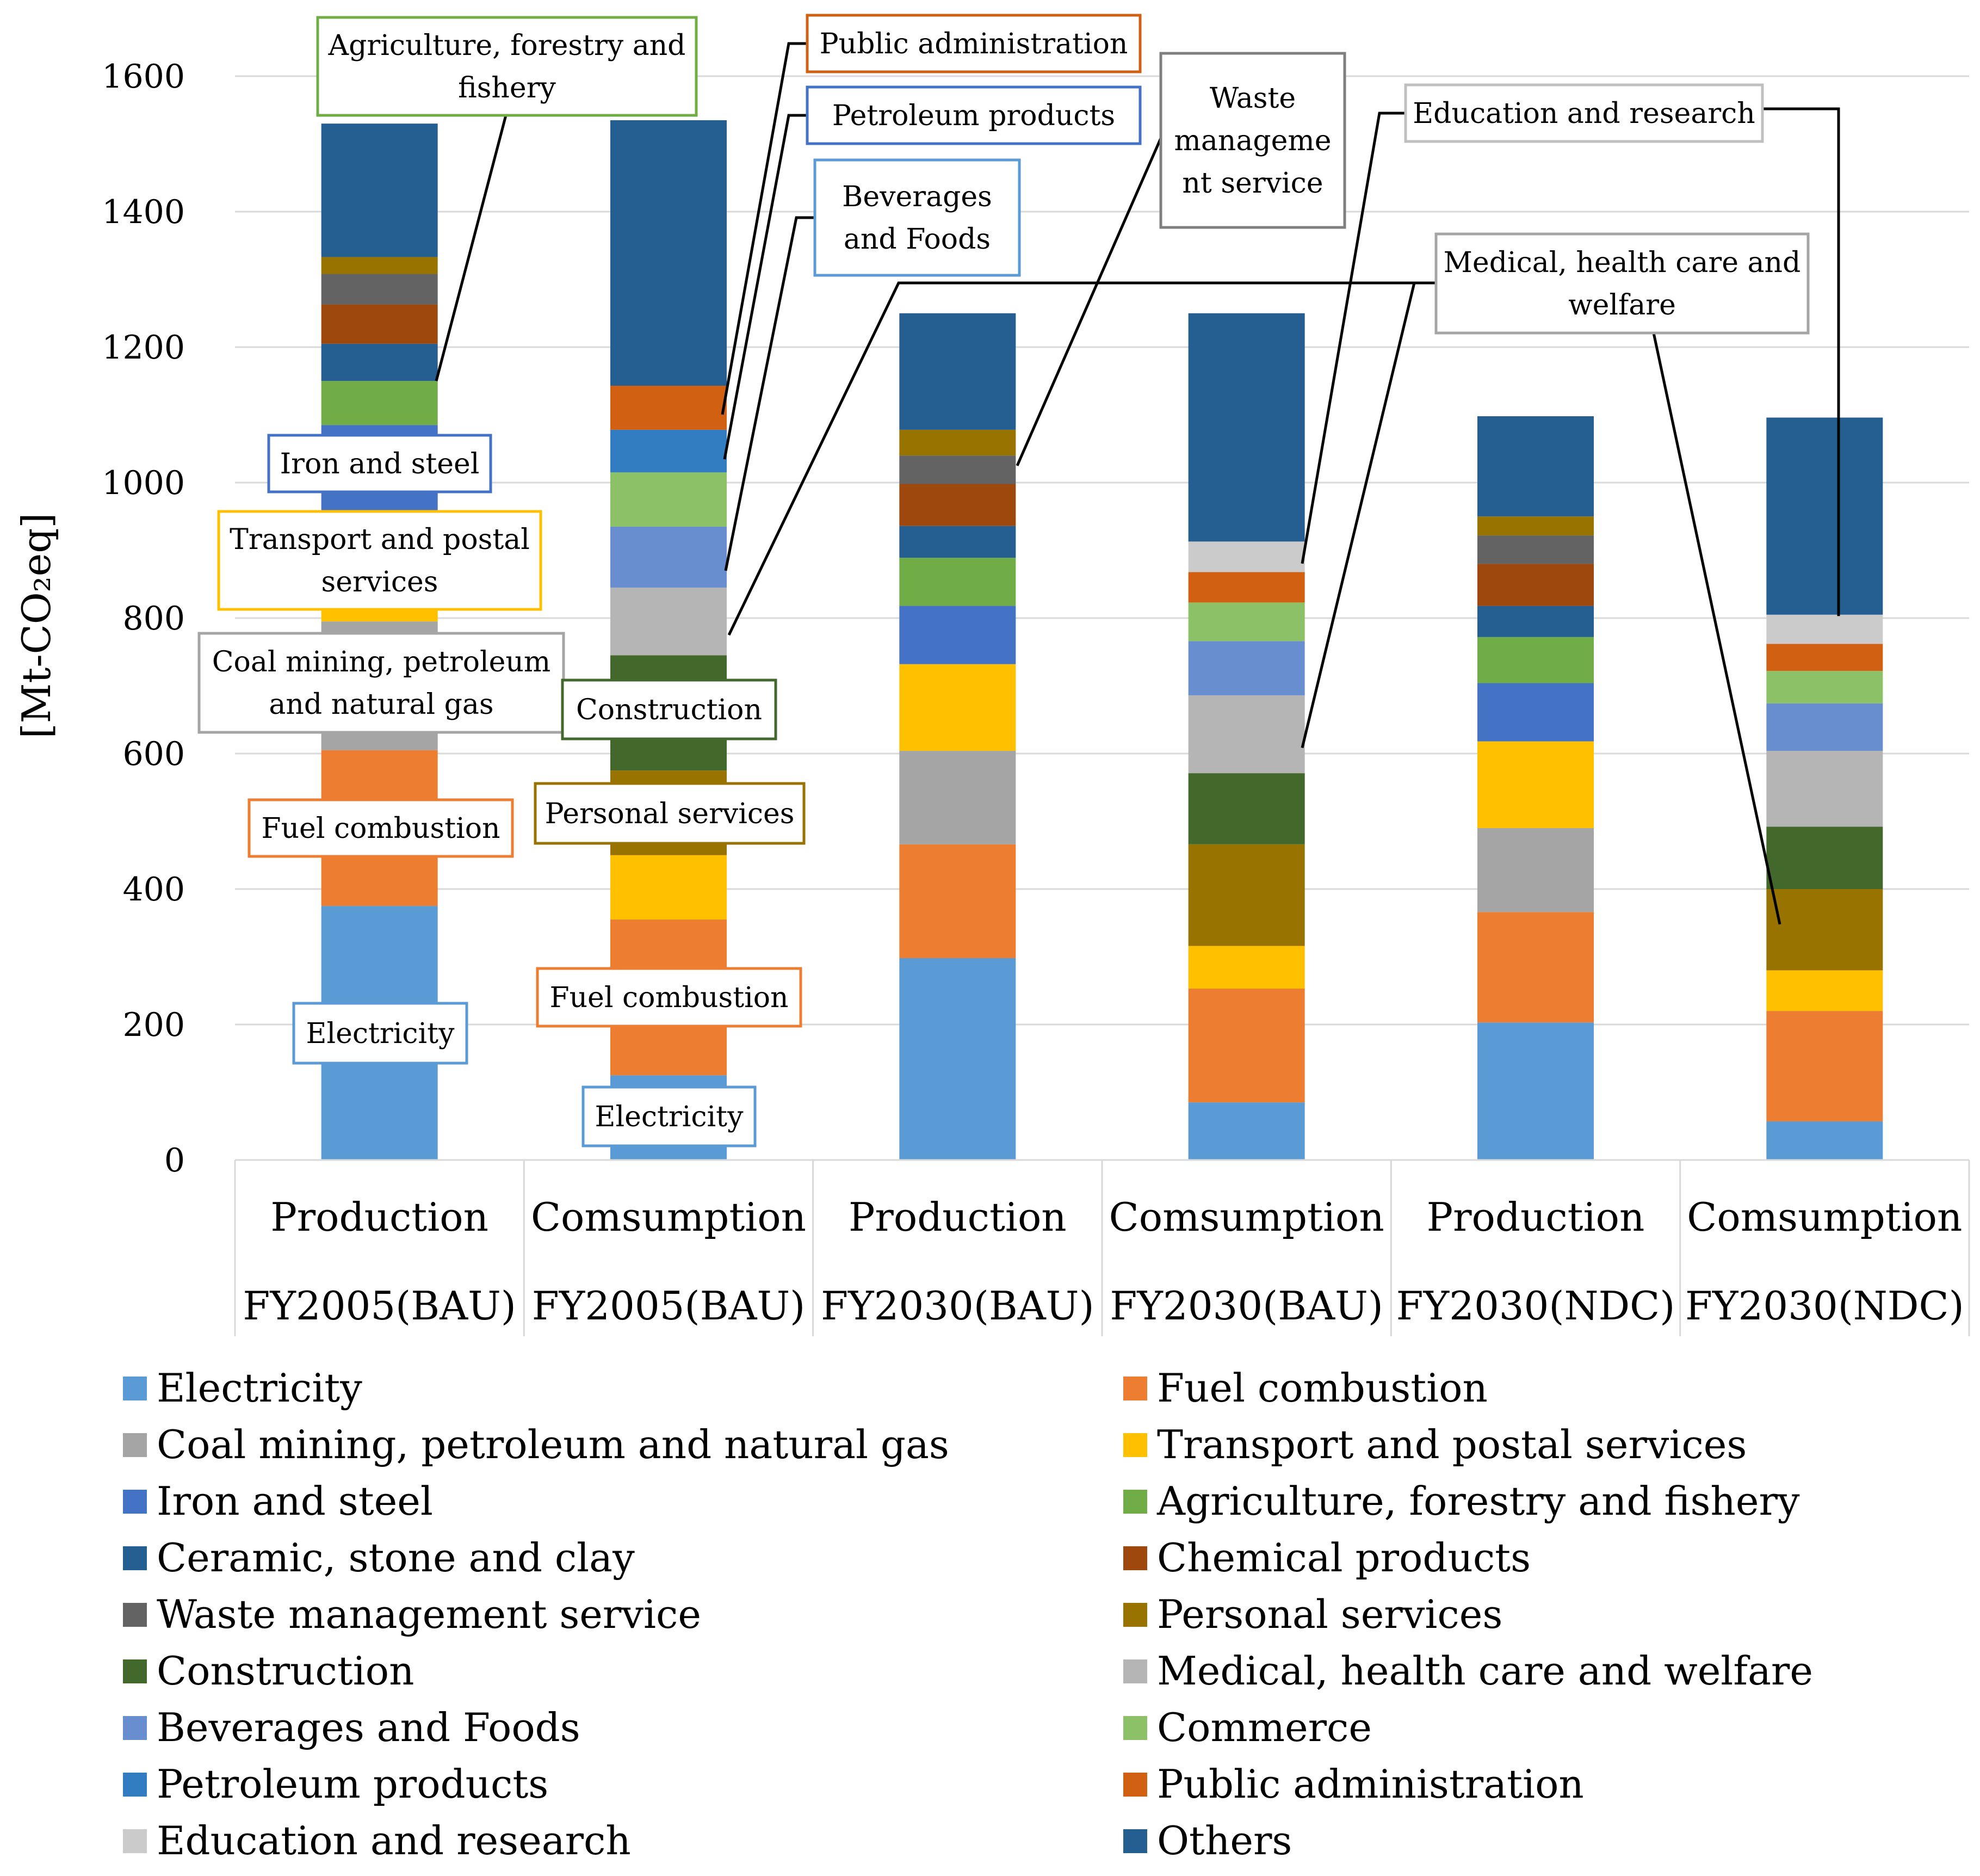  Describe the element at coordinates (1824, 1217) in the screenshot. I see `x-label-top-5: Comsumption` at that location.